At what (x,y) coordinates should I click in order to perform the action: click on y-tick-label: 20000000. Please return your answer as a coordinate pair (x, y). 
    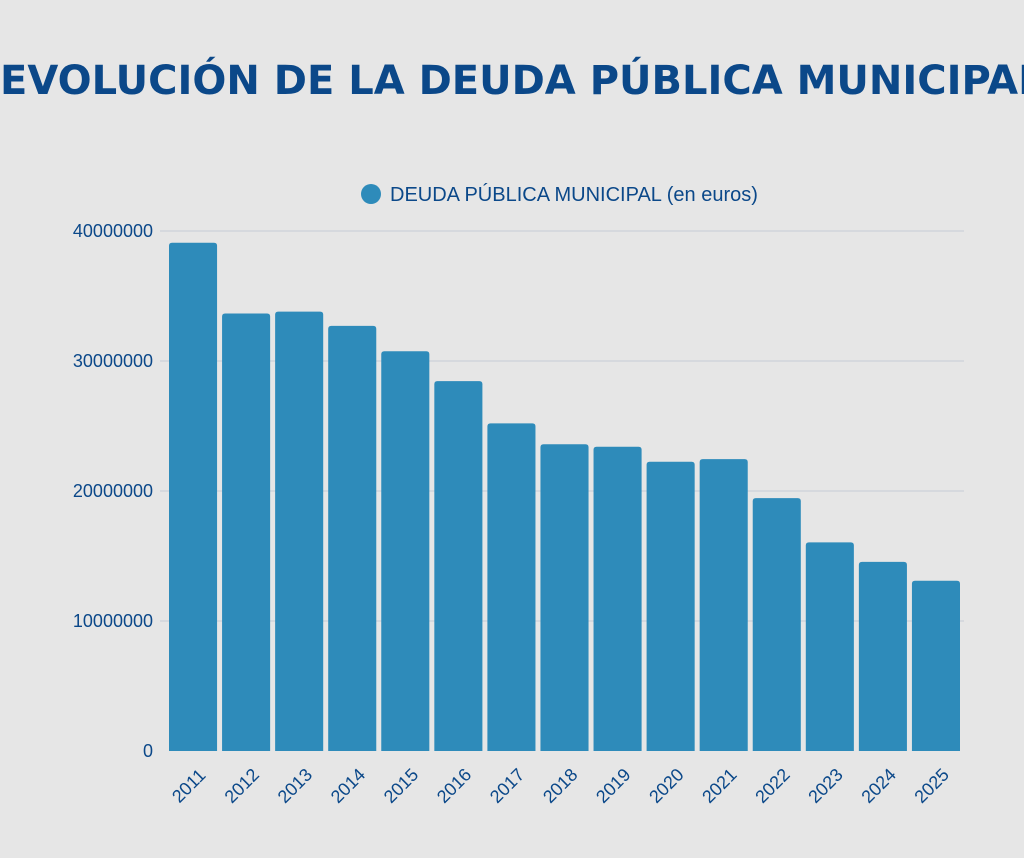
    Looking at the image, I should click on (113, 491).